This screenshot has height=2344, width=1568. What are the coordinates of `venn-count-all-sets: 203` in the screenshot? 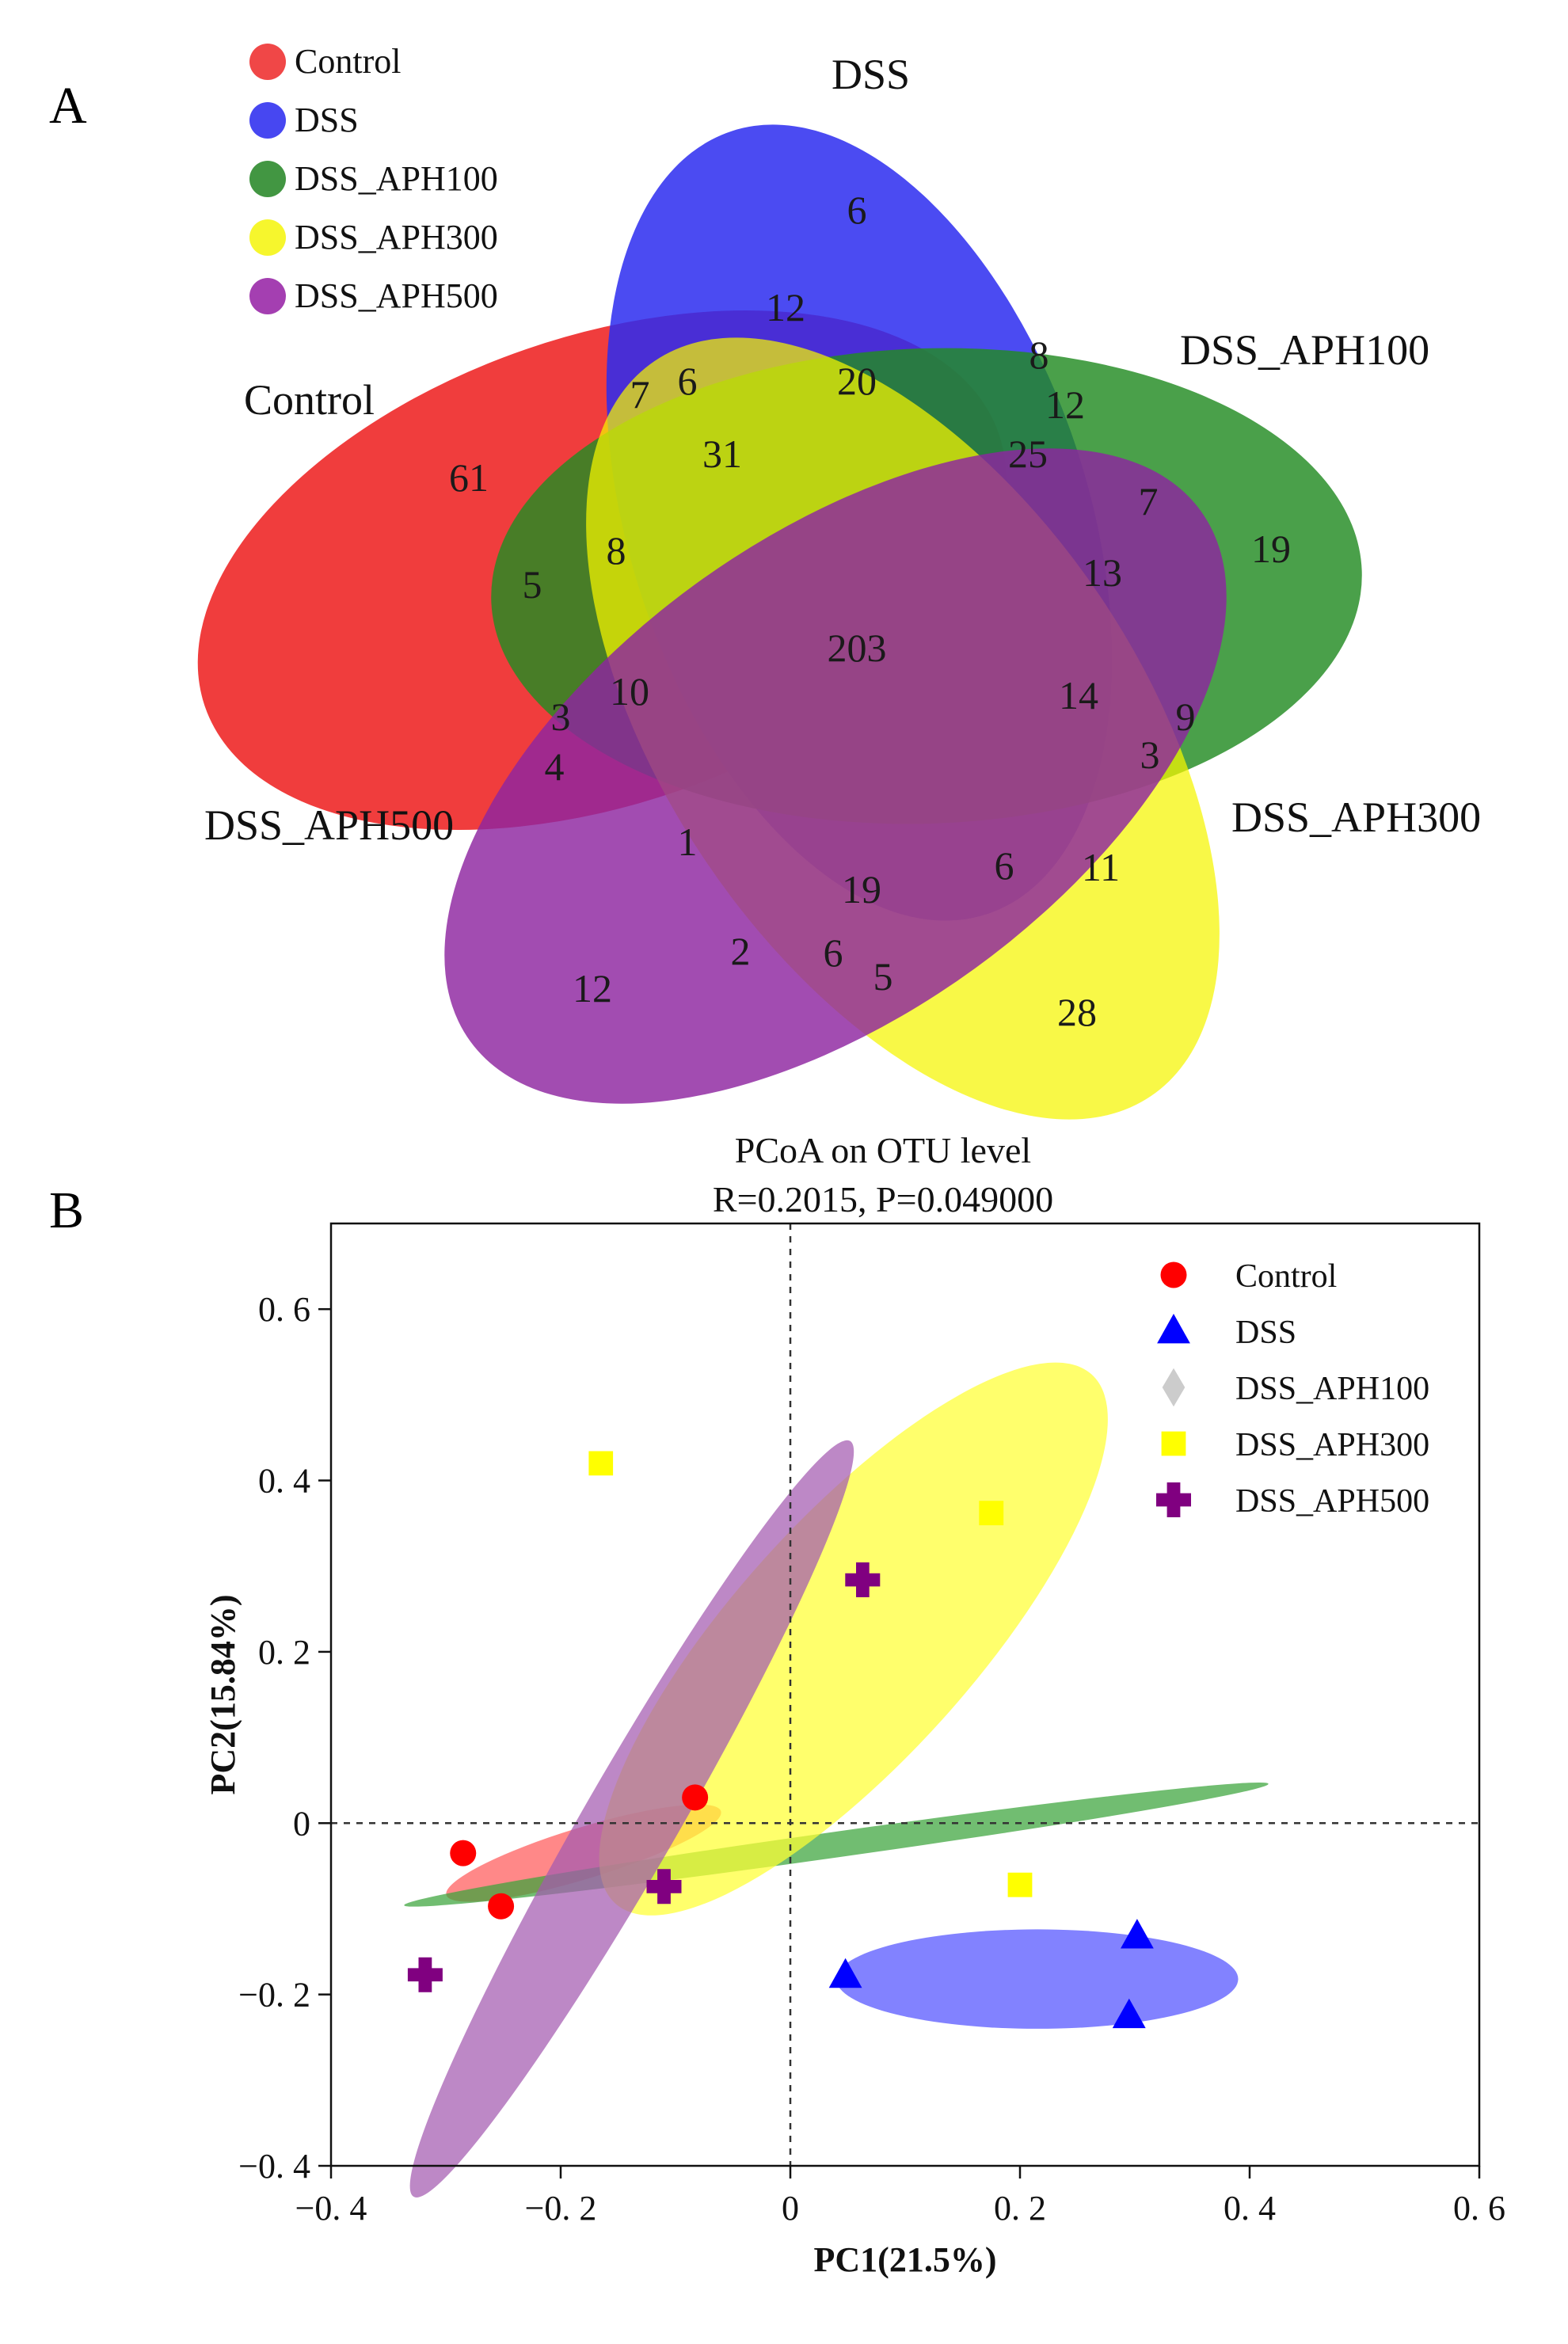 It's located at (857, 648).